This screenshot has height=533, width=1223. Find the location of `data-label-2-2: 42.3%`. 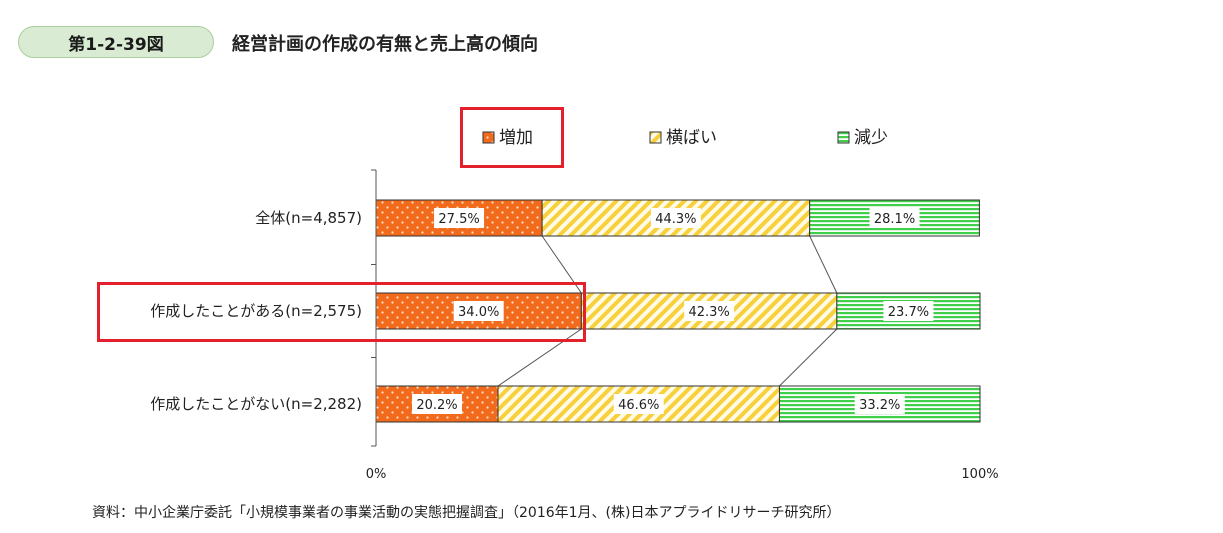

data-label-2-2: 42.3% is located at coordinates (708, 312).